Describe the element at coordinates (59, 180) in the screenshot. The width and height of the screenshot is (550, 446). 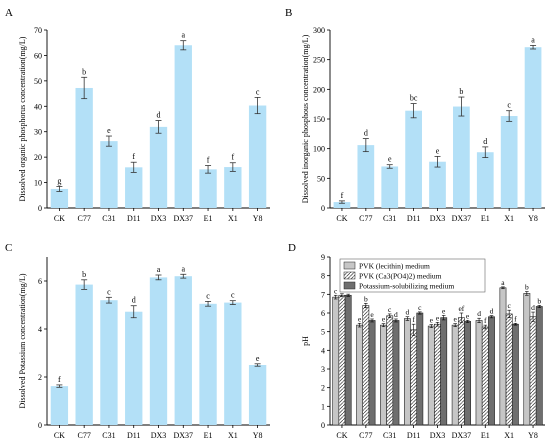
I see `significance-label: g` at that location.